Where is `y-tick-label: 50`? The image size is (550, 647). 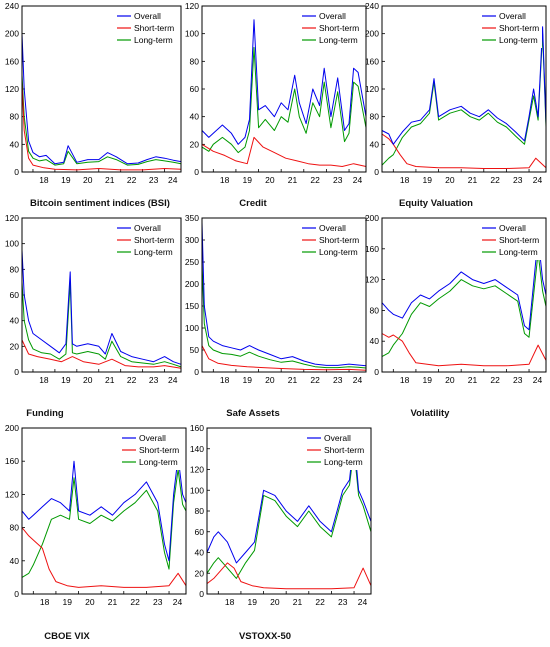
y-tick-label: 50 is located at coordinates (195, 350).